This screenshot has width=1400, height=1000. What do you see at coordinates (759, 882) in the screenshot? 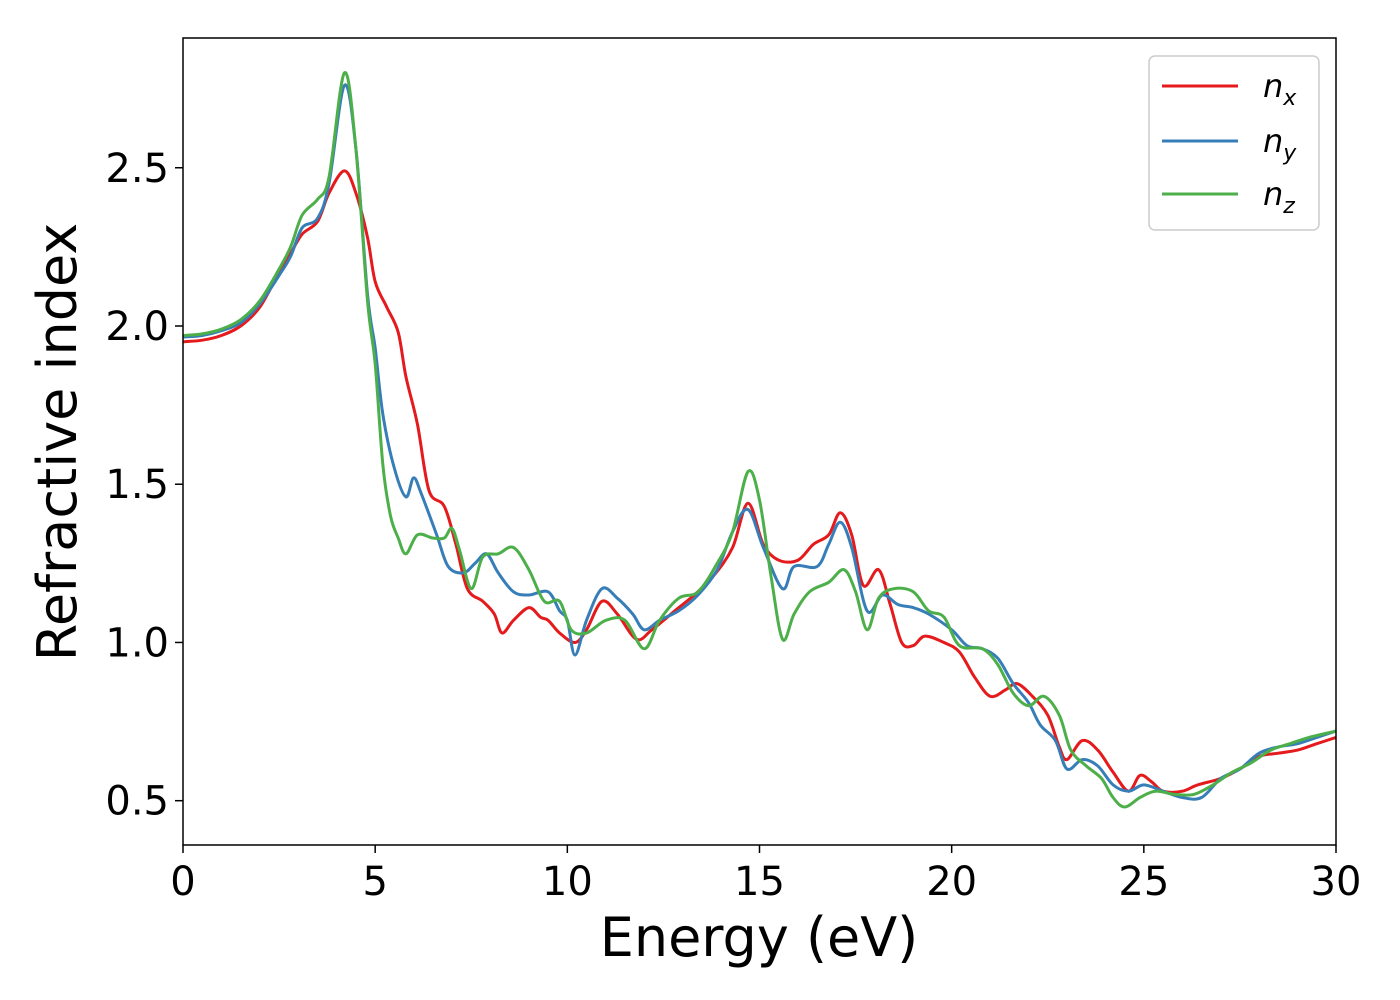
I see `x-tick-label: 15` at bounding box center [759, 882].